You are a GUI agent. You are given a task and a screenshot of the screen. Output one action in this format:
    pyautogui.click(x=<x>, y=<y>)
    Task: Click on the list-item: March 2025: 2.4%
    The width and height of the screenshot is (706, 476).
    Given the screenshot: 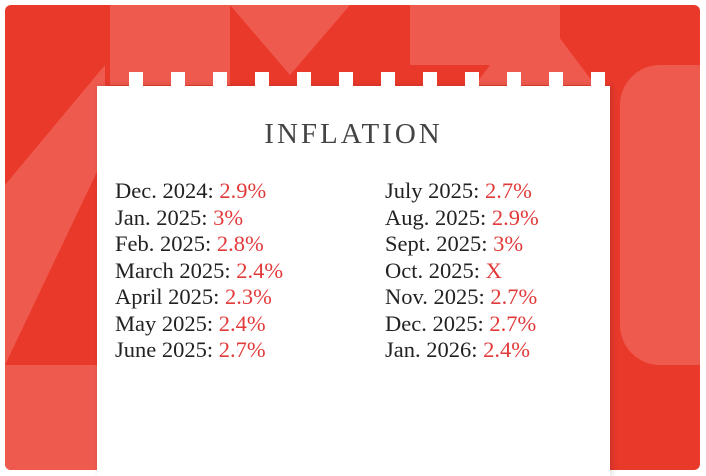 What is the action you would take?
    pyautogui.click(x=199, y=270)
    